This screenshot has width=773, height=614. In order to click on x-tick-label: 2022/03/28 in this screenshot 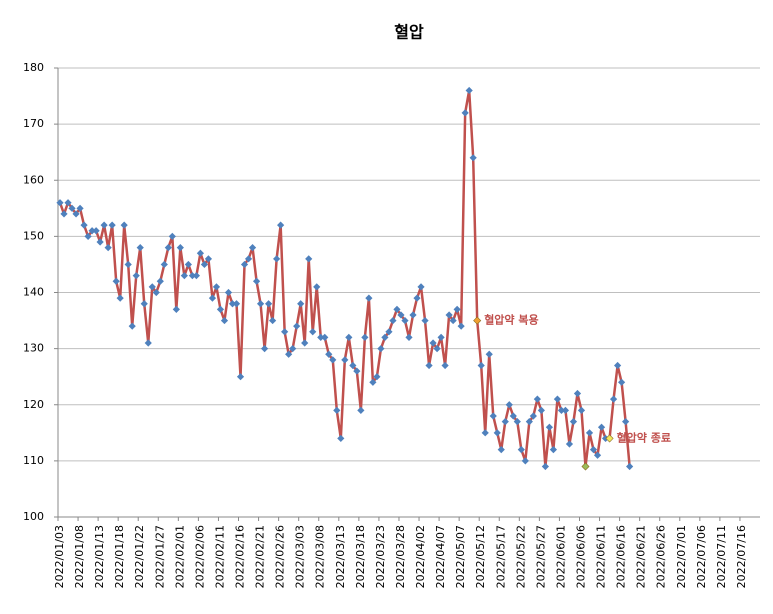, I will do `click(400, 556)`.